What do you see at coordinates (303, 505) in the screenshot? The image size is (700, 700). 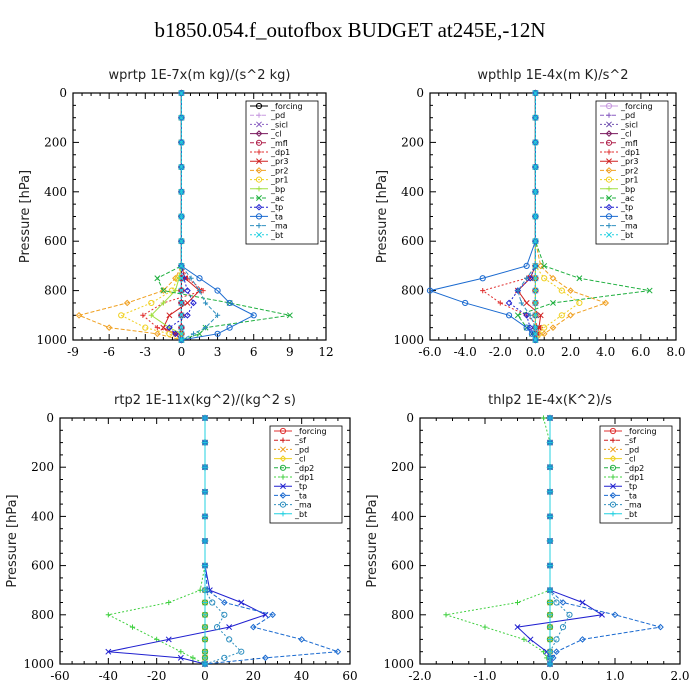 I see `legend-entry: _ma` at bounding box center [303, 505].